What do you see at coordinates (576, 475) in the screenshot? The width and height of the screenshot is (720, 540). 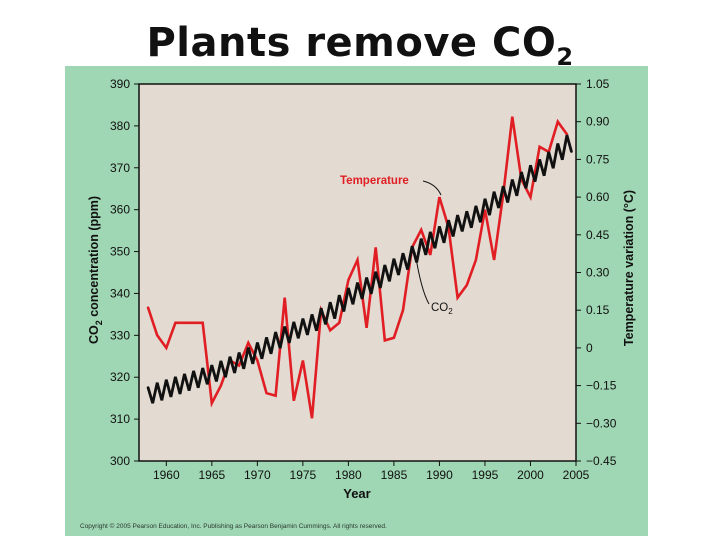 I see `x-tick-label: 2005` at bounding box center [576, 475].